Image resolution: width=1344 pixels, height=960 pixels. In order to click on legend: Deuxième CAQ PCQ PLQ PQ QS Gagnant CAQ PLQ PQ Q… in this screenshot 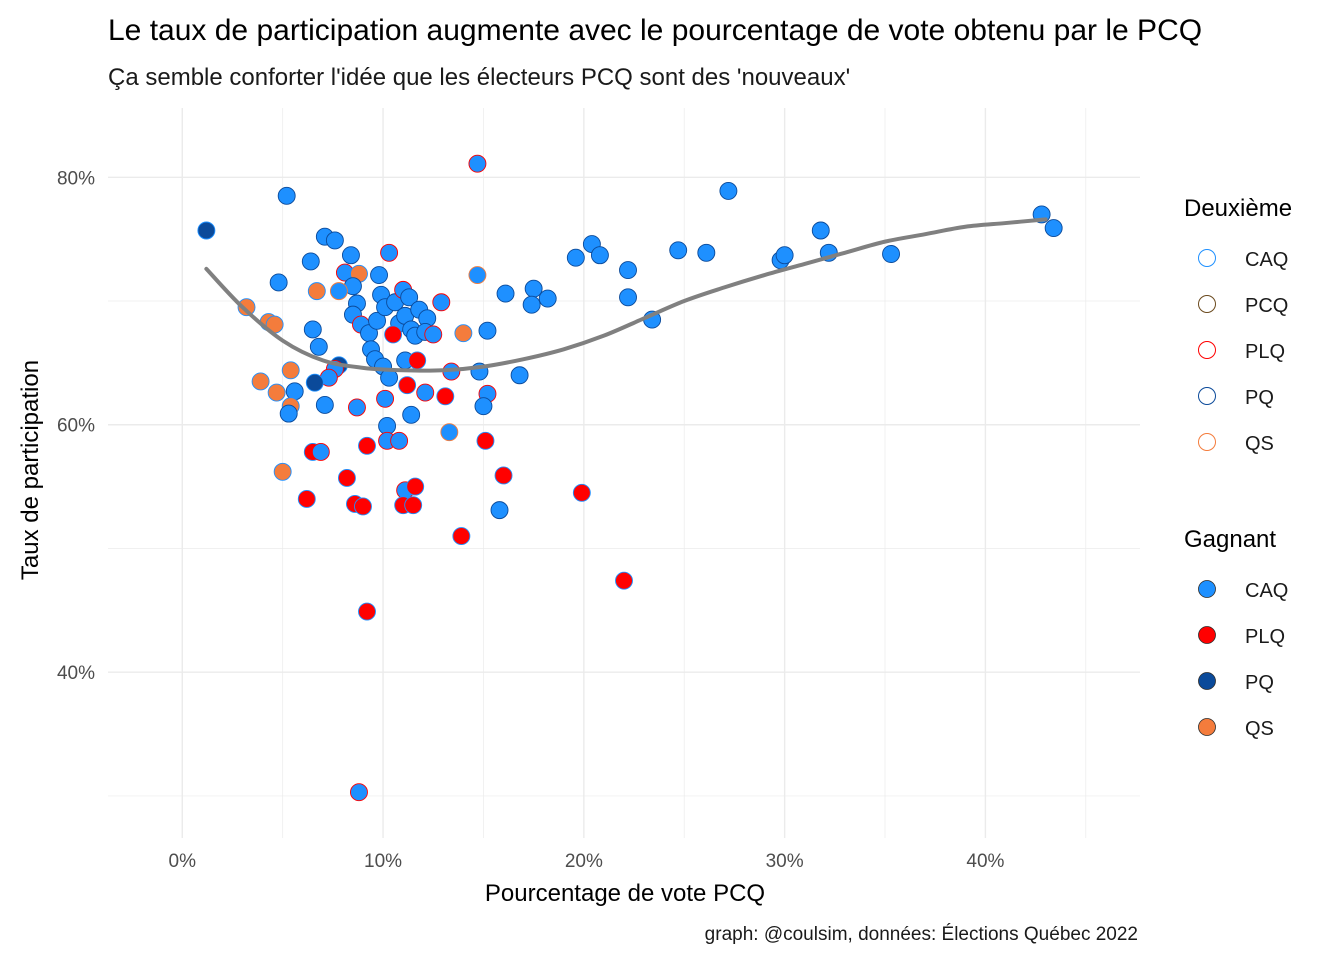, I will do `click(1238, 467)`.